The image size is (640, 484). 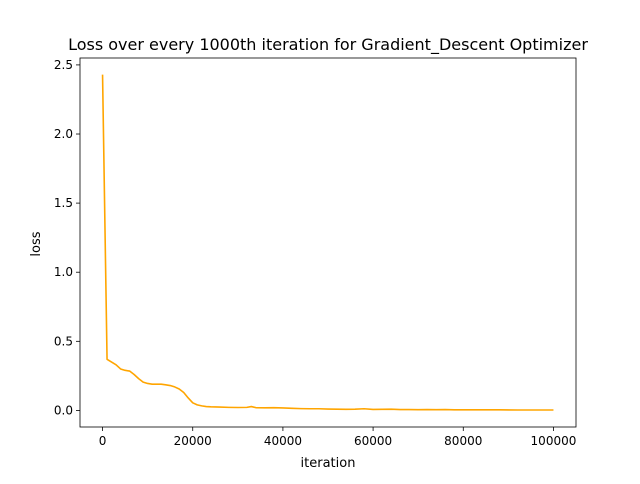 I want to click on x-tick-label: 60000, so click(x=373, y=441).